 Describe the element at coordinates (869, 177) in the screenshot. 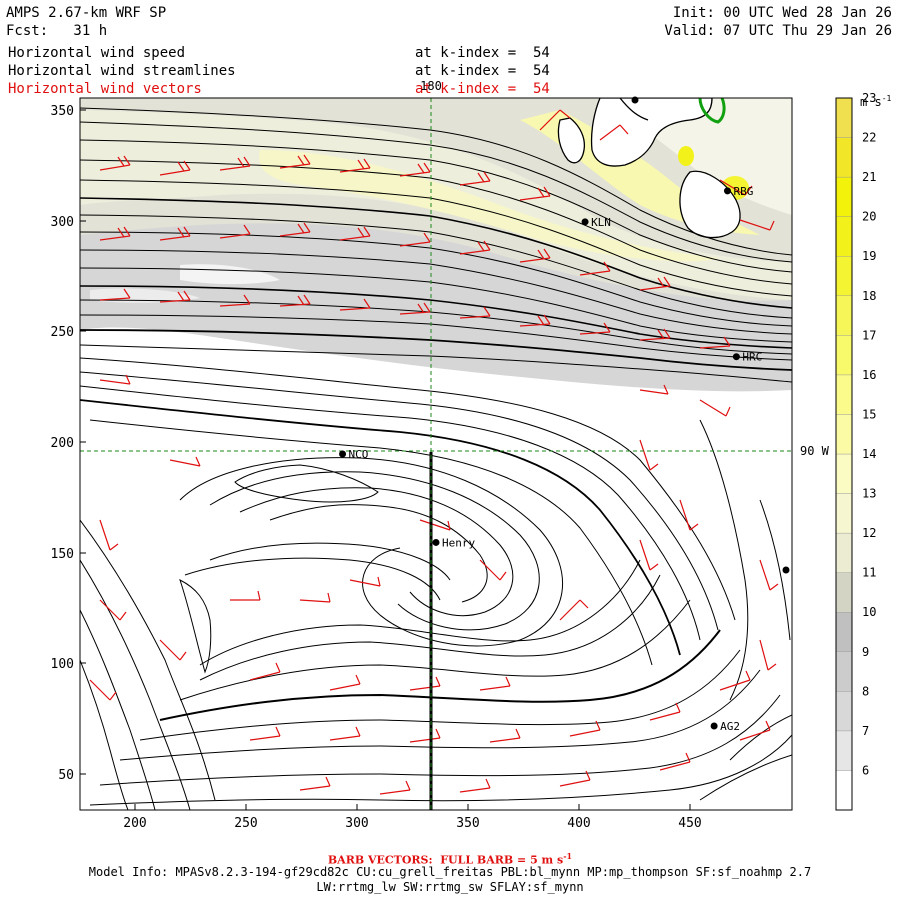

I see `colorbar-label: 21` at that location.